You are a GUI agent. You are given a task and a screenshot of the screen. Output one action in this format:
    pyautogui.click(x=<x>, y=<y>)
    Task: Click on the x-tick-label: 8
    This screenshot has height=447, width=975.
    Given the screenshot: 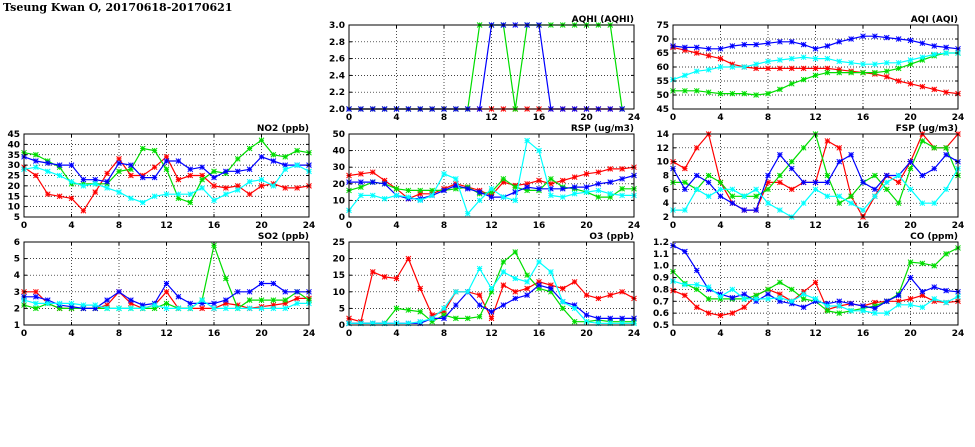 What is the action you would take?
    pyautogui.click(x=768, y=334)
    